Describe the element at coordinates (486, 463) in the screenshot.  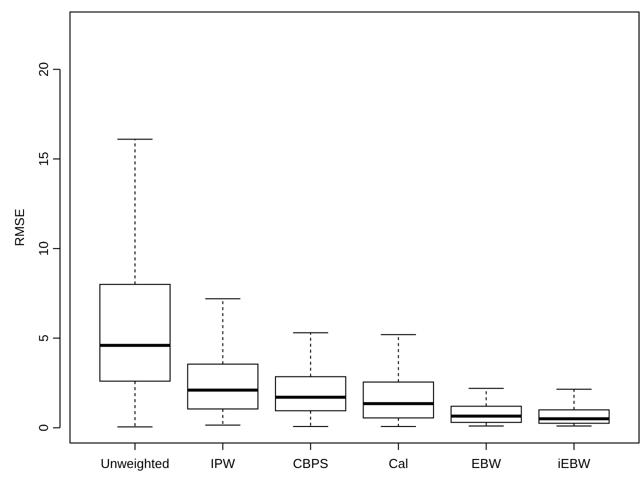
I see `x-tick-label: EBW` at that location.